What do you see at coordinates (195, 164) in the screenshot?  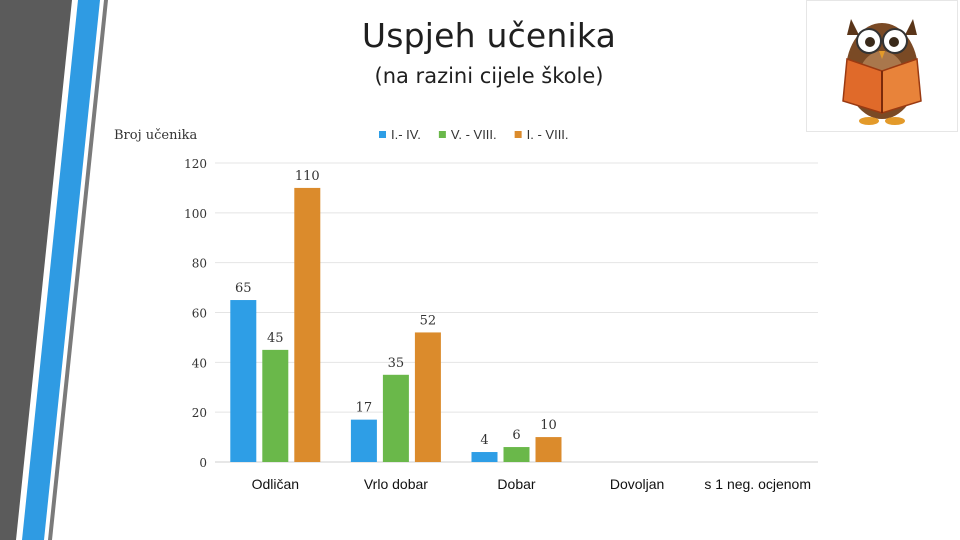 I see `y-tick-label: 120` at bounding box center [195, 164].